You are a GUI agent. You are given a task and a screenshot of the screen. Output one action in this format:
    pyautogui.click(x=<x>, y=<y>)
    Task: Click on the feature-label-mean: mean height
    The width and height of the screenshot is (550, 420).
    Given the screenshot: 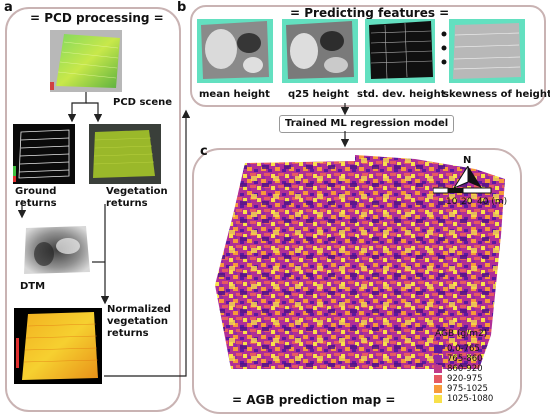 What is the action you would take?
    pyautogui.click(x=234, y=94)
    